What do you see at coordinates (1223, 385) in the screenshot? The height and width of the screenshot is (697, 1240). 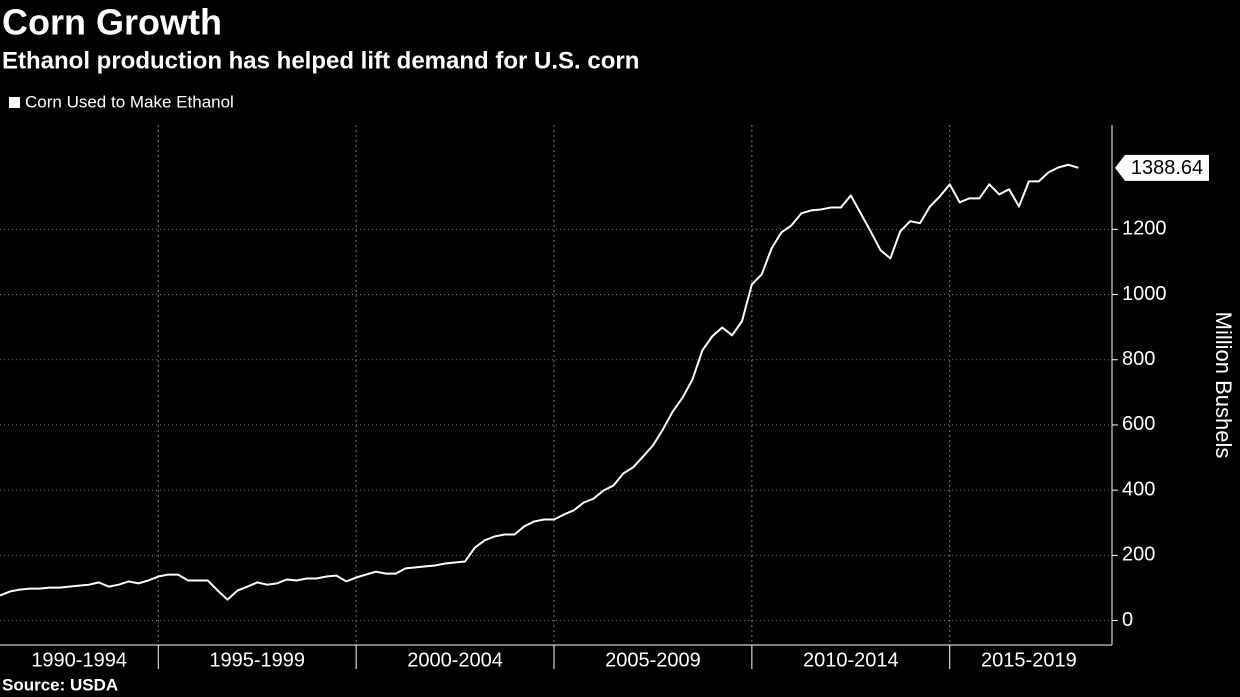 I see `y-axis-label: Million Bushels` at bounding box center [1223, 385].